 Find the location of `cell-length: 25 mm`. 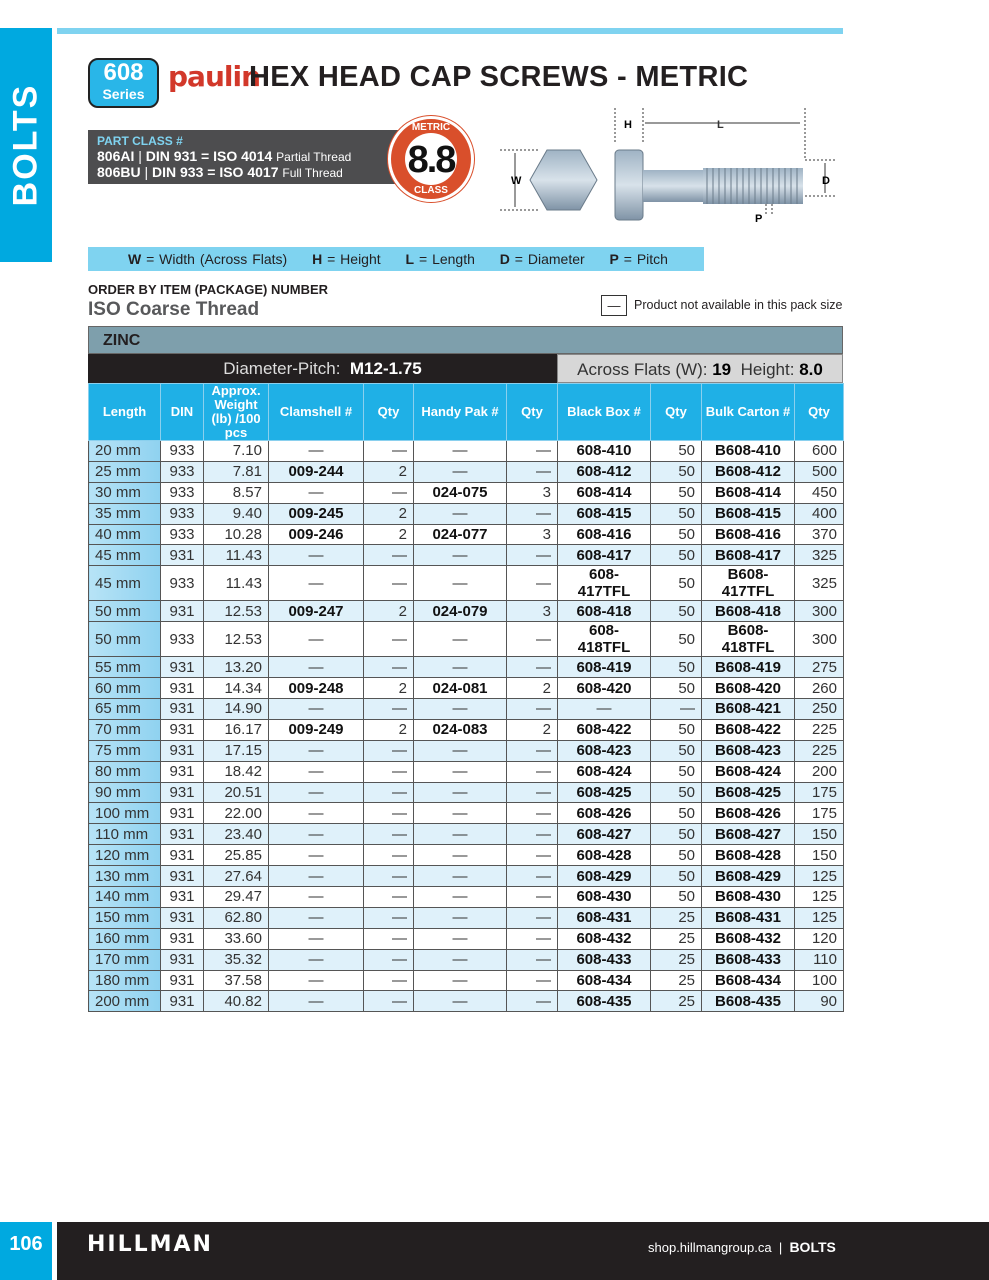

cell-length: 25 mm is located at coordinates (124, 471).